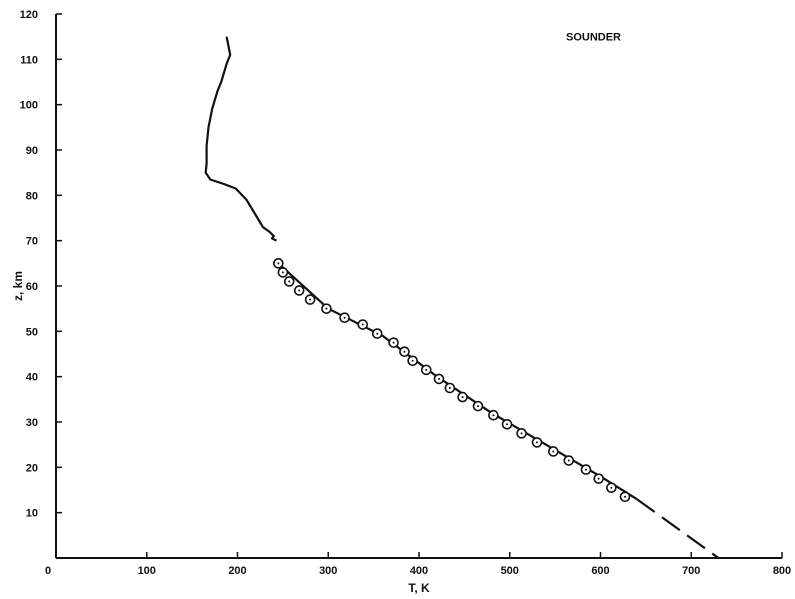 The height and width of the screenshot is (599, 795). What do you see at coordinates (418, 564) in the screenshot?
I see `x-ticks: 0 100 200 300 400 500 600 700 800` at bounding box center [418, 564].